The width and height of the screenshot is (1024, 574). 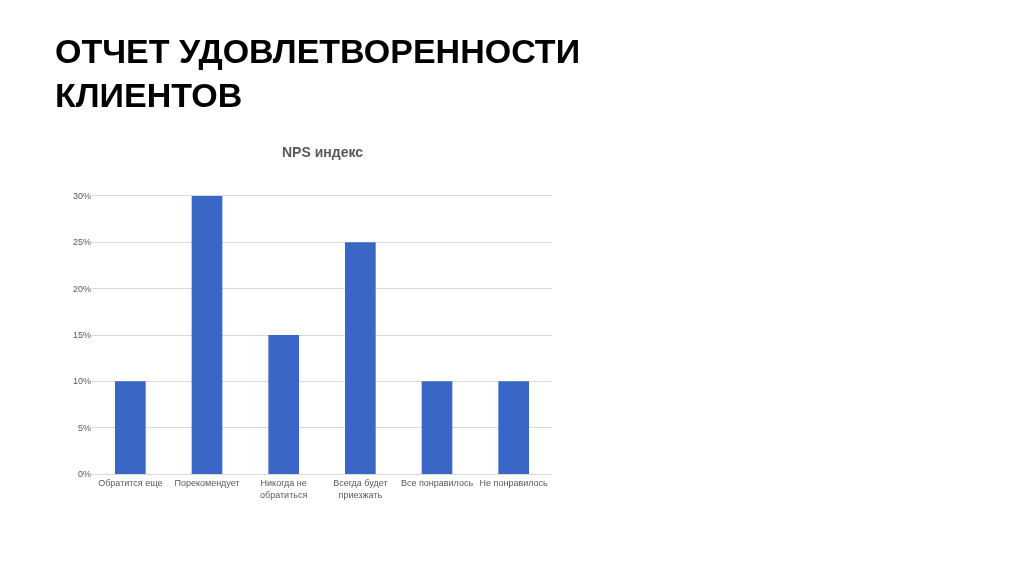 What do you see at coordinates (81, 381) in the screenshot?
I see `y-tick-label: 10%` at bounding box center [81, 381].